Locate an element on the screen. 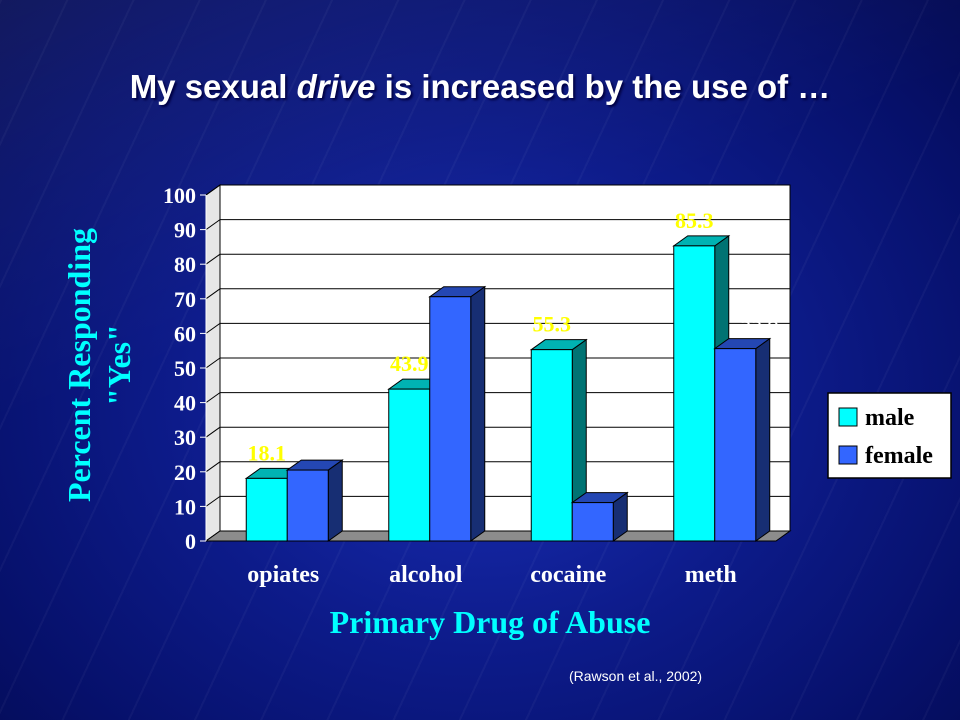  x-tick-label-cocaine: cocaine is located at coordinates (568, 575).